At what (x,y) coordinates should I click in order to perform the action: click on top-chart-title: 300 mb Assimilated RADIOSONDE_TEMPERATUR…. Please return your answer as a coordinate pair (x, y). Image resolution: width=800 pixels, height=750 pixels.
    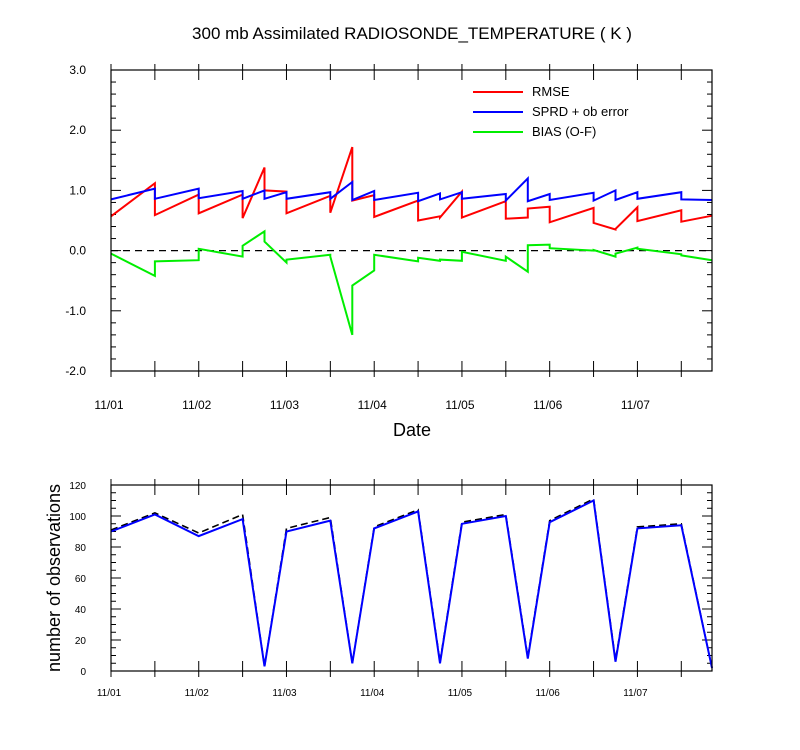
    Looking at the image, I should click on (412, 33).